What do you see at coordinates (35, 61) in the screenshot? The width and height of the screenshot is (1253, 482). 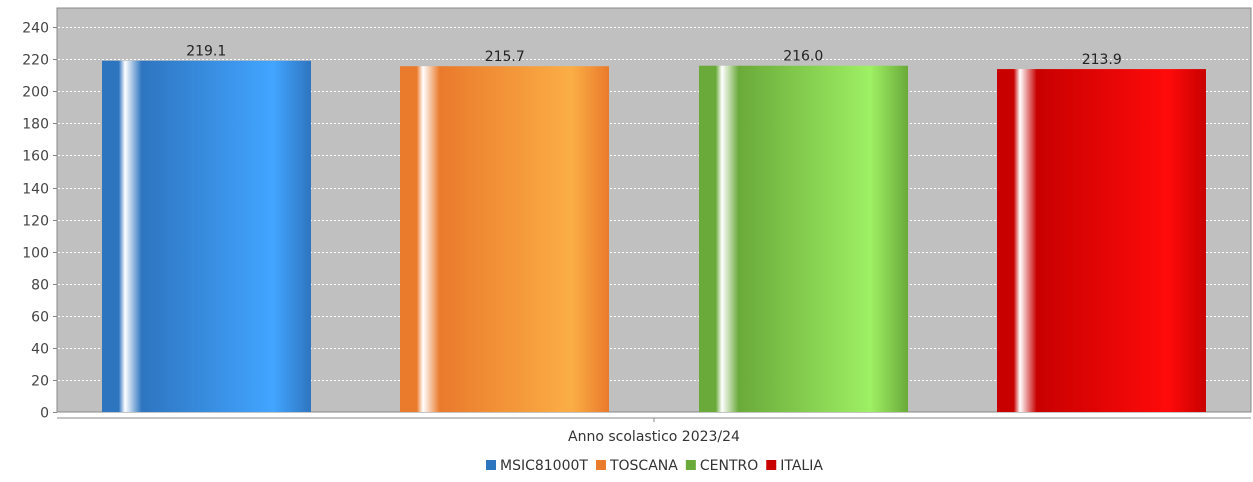 I see `y-tick-label: 220` at bounding box center [35, 61].